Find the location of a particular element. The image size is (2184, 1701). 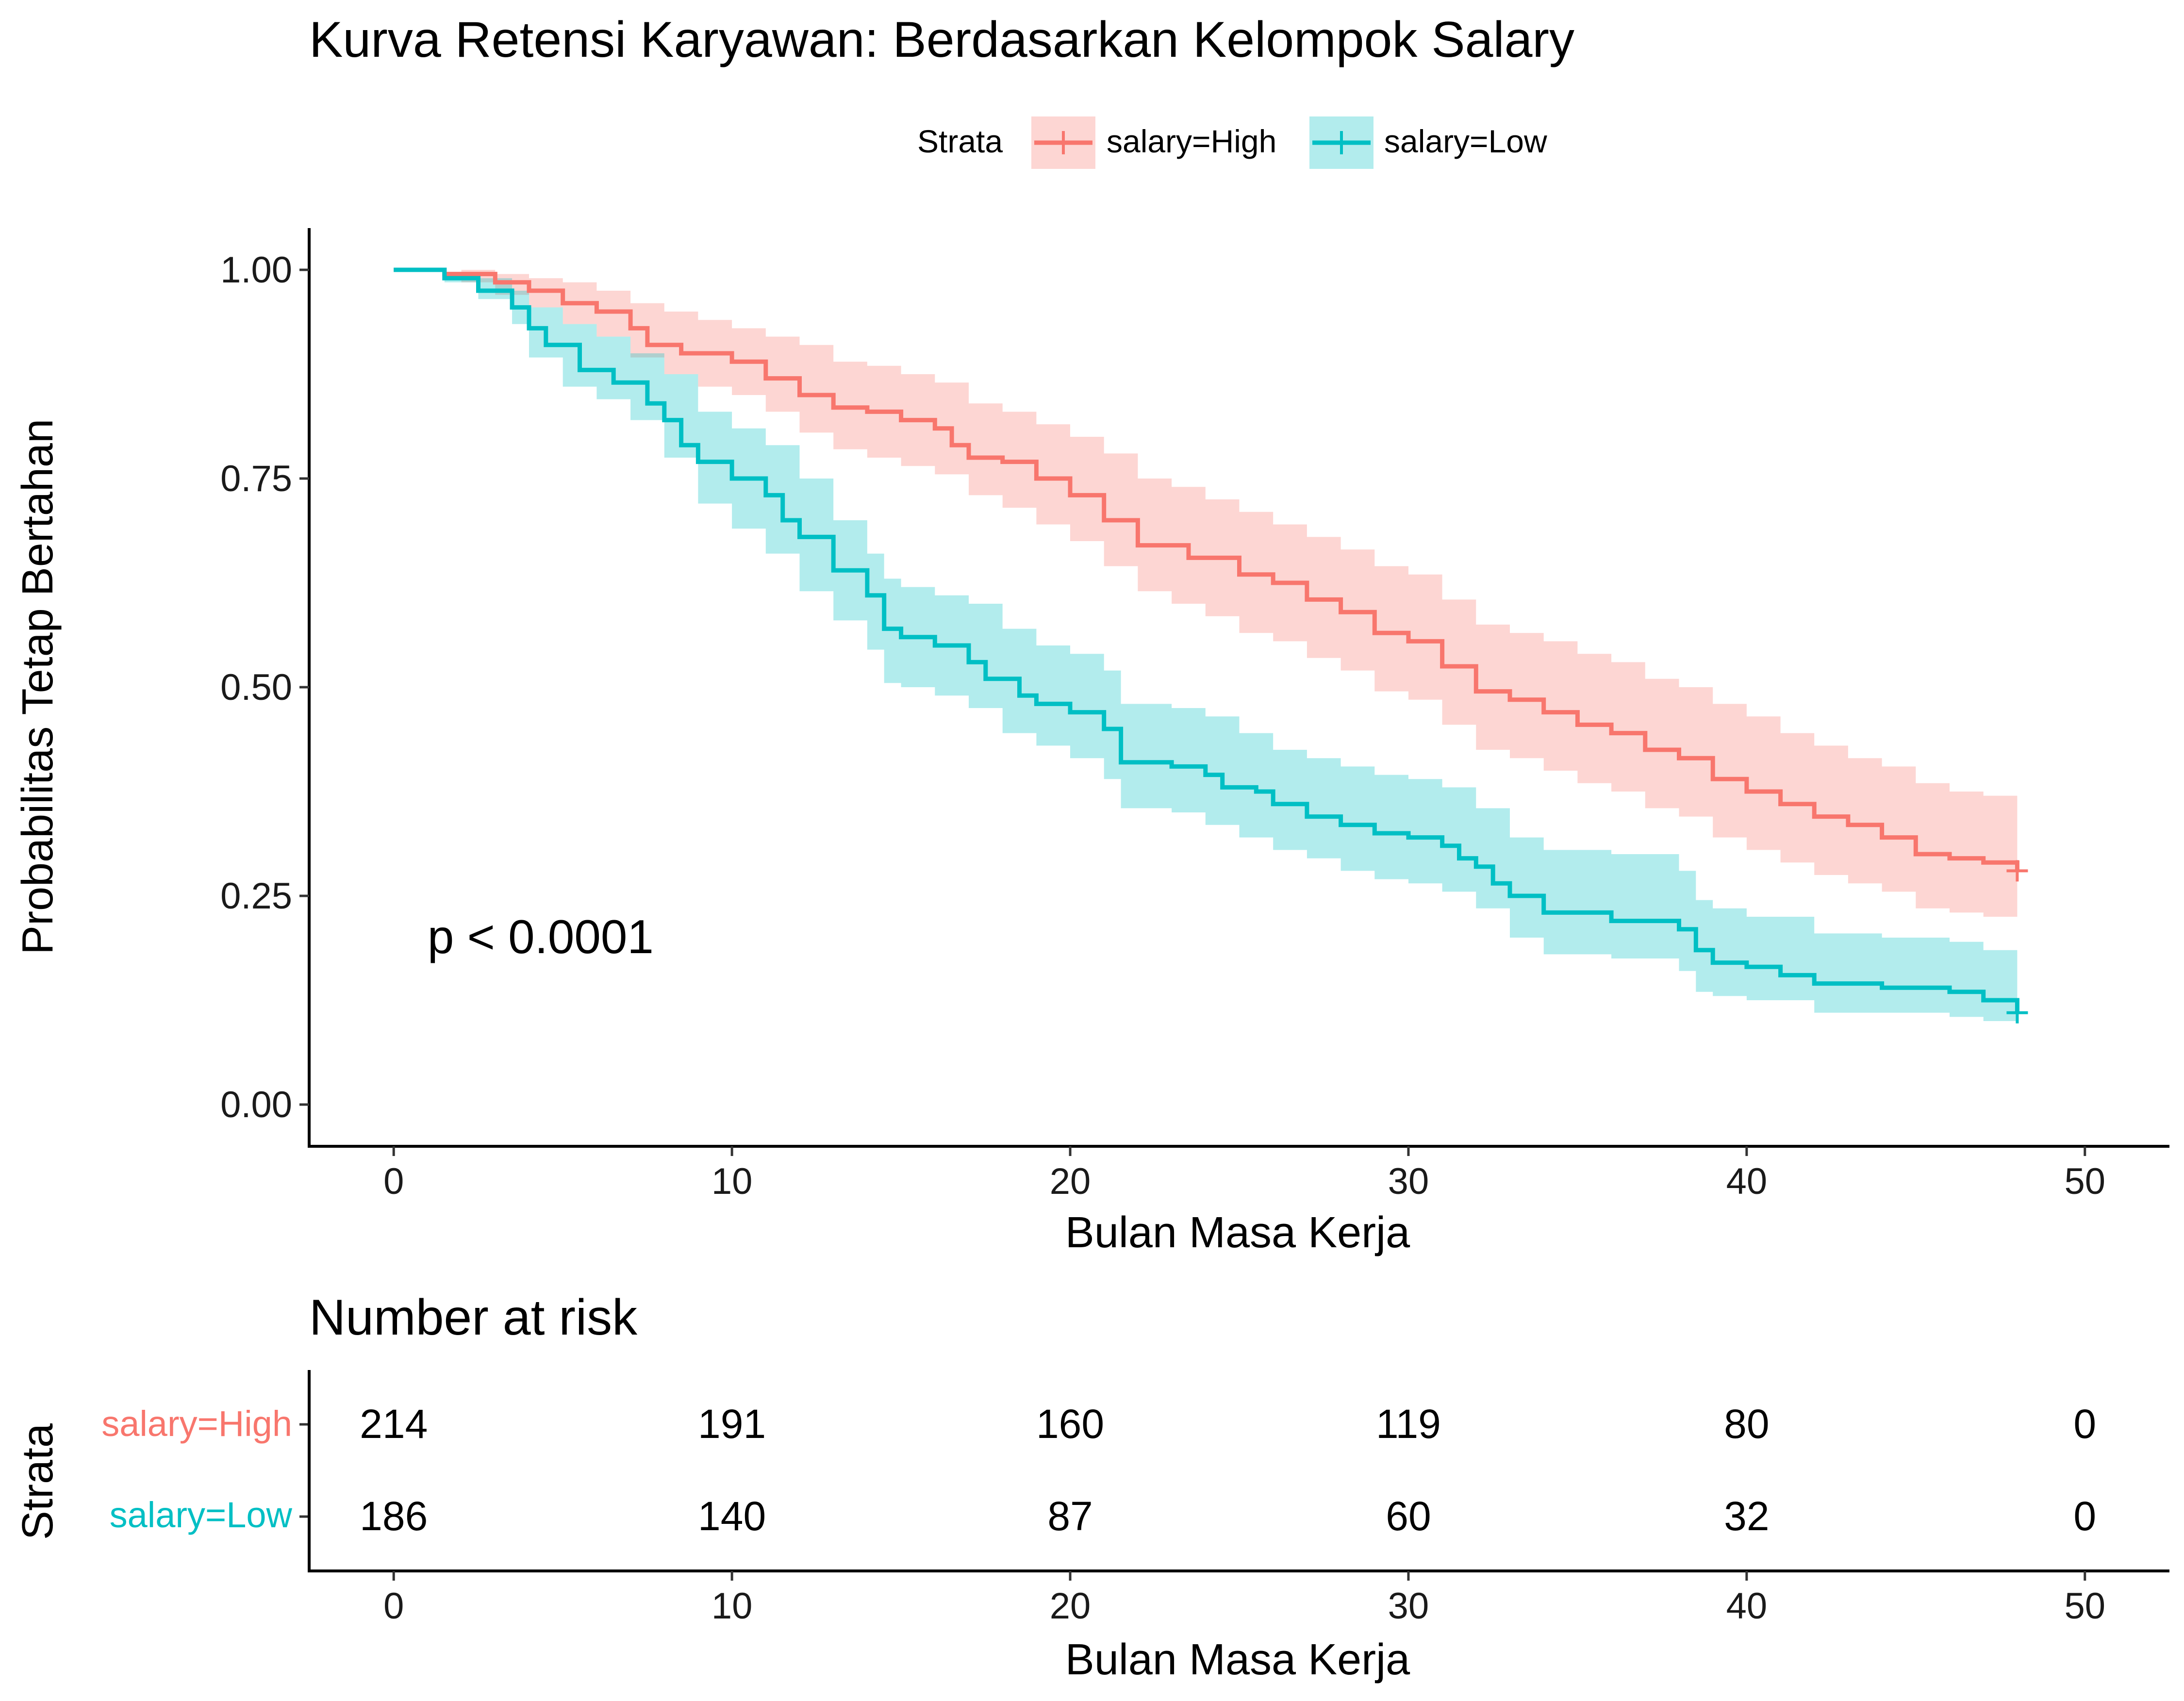

x-tick-label: 50 is located at coordinates (2084, 1181).